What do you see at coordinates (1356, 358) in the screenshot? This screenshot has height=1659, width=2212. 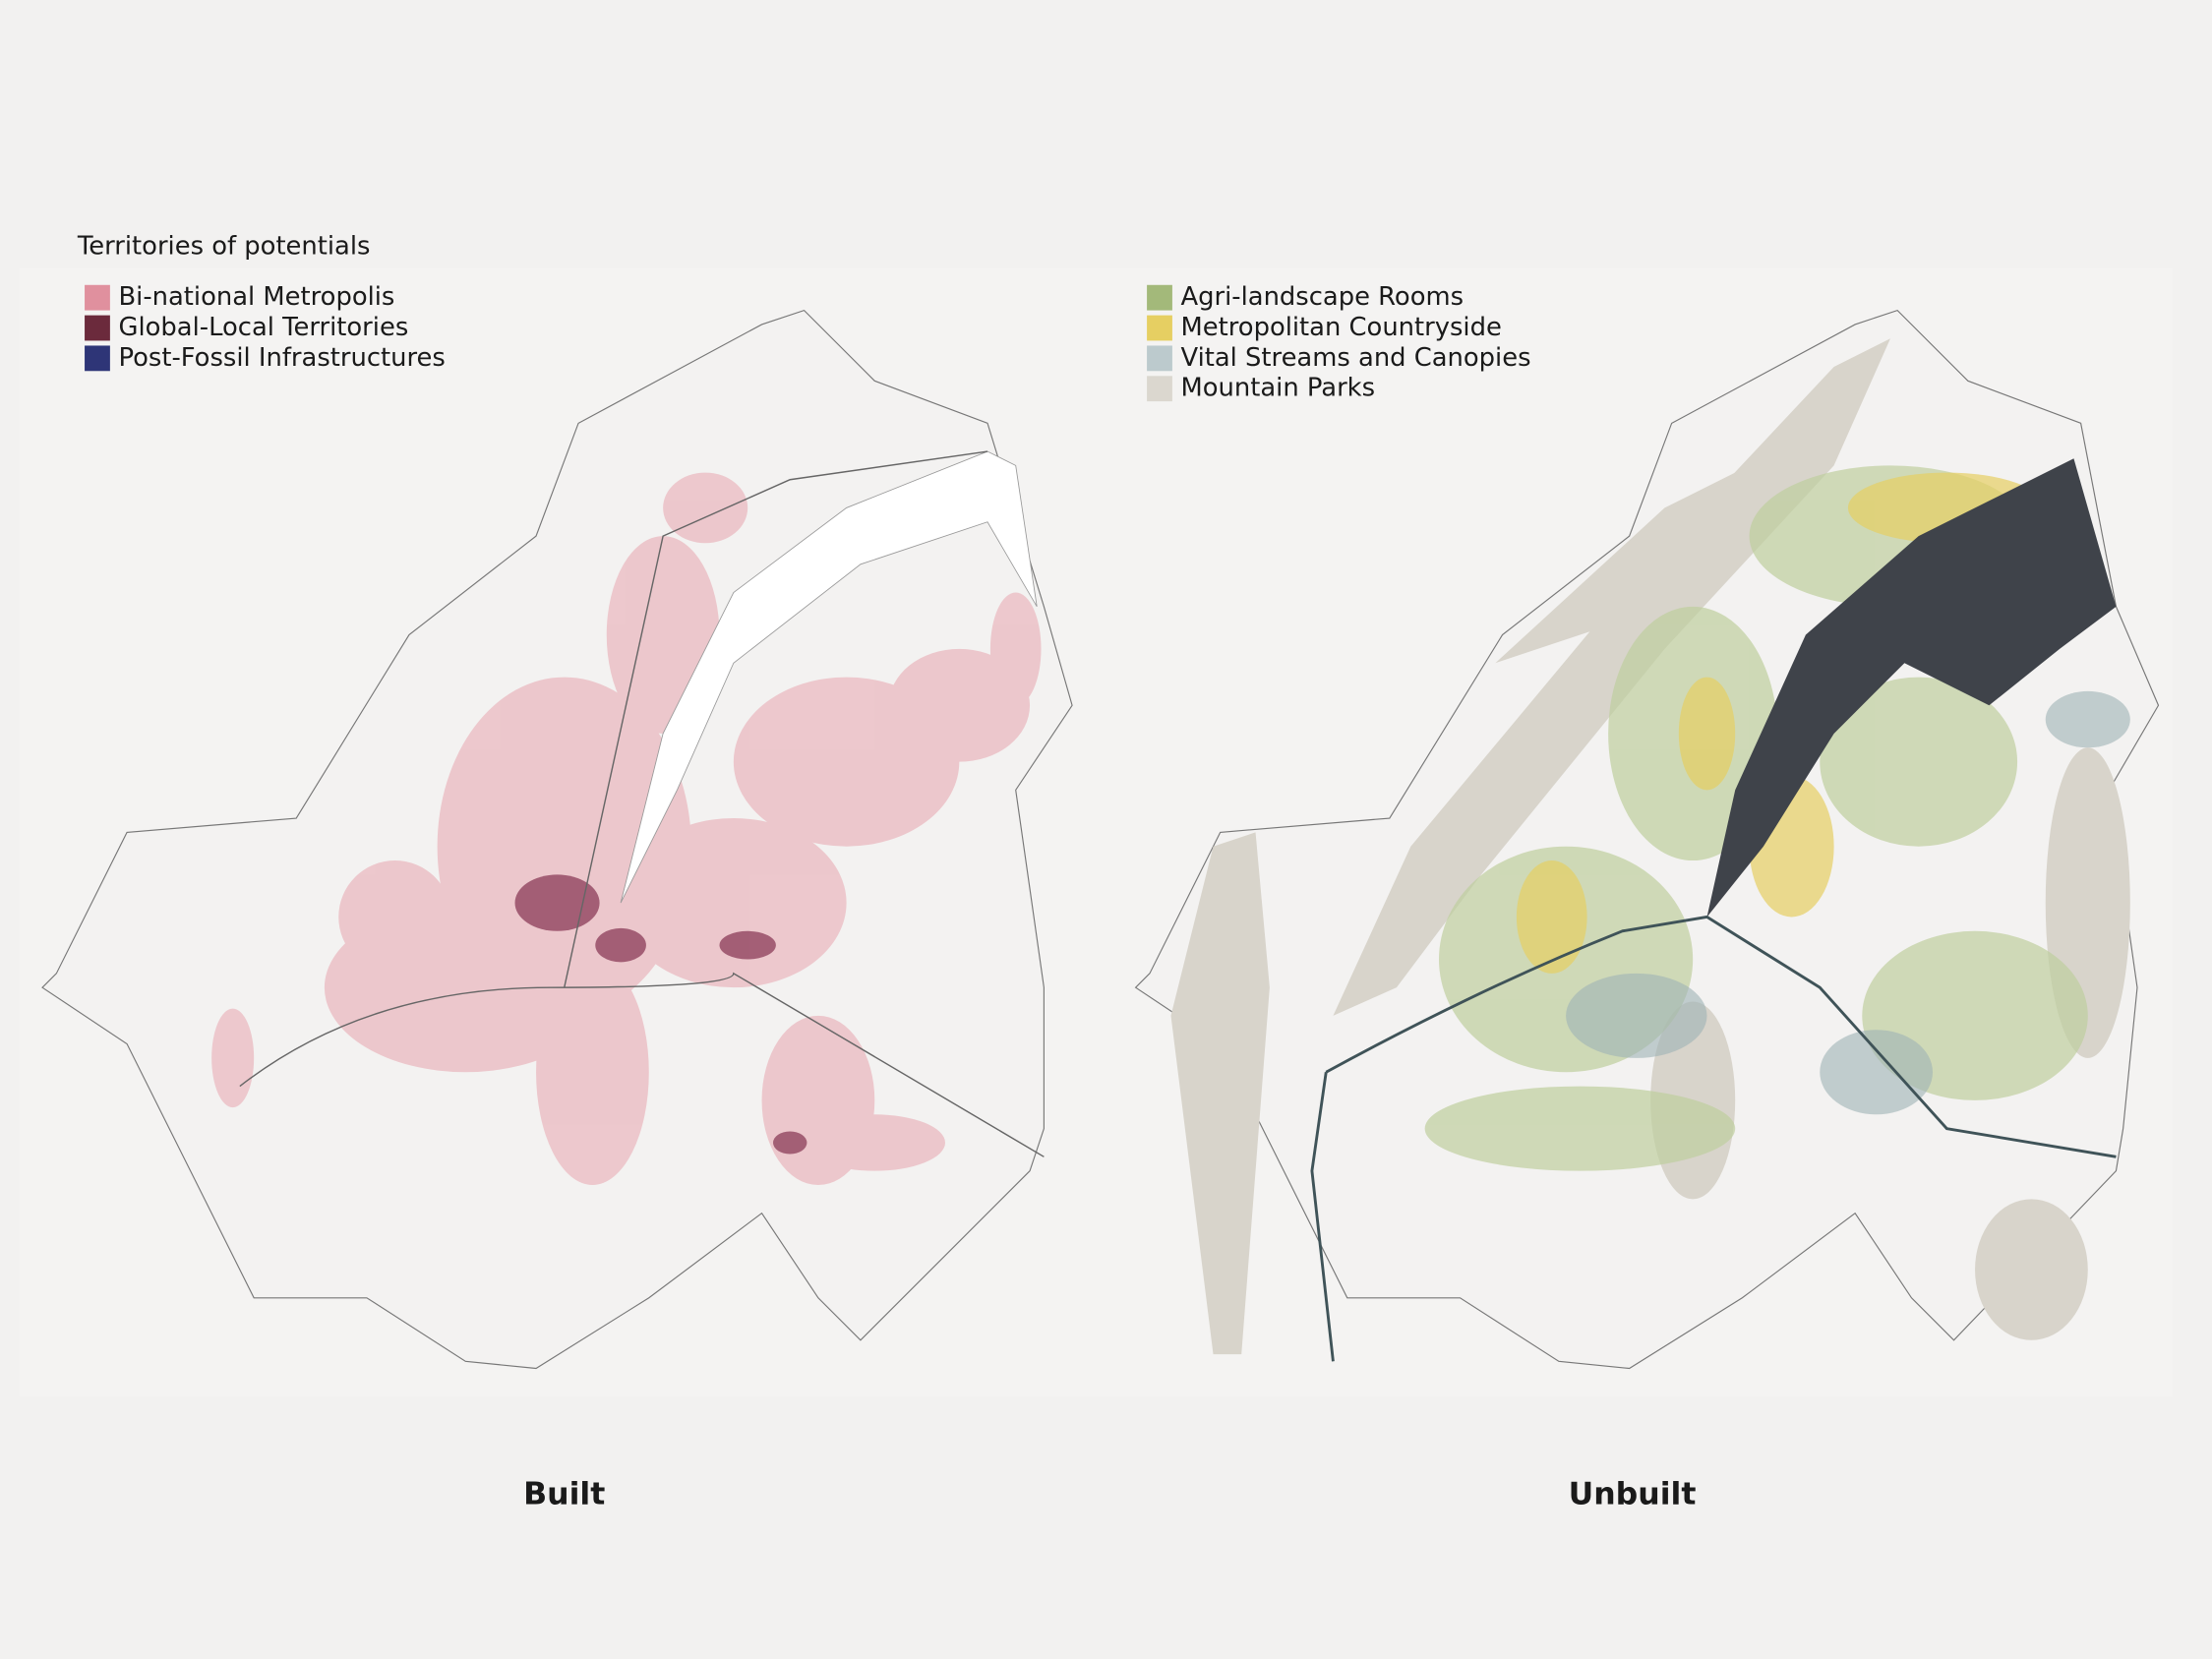 I see `legend-label: Vital Streams and Canopies` at bounding box center [1356, 358].